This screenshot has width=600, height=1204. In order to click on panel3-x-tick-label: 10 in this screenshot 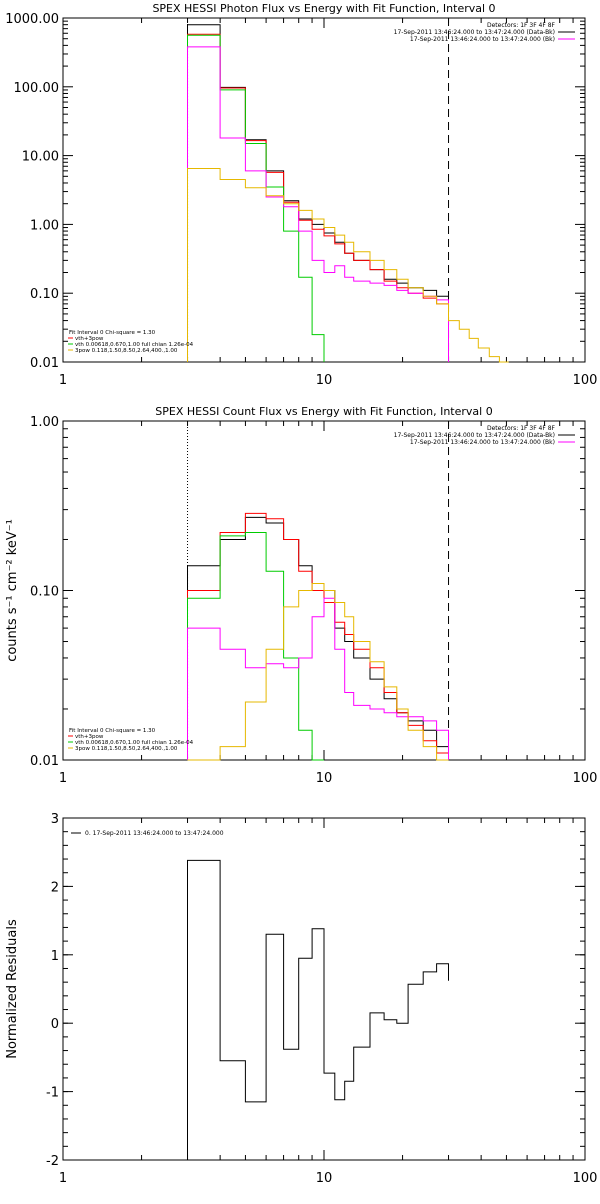, I will do `click(324, 1178)`.